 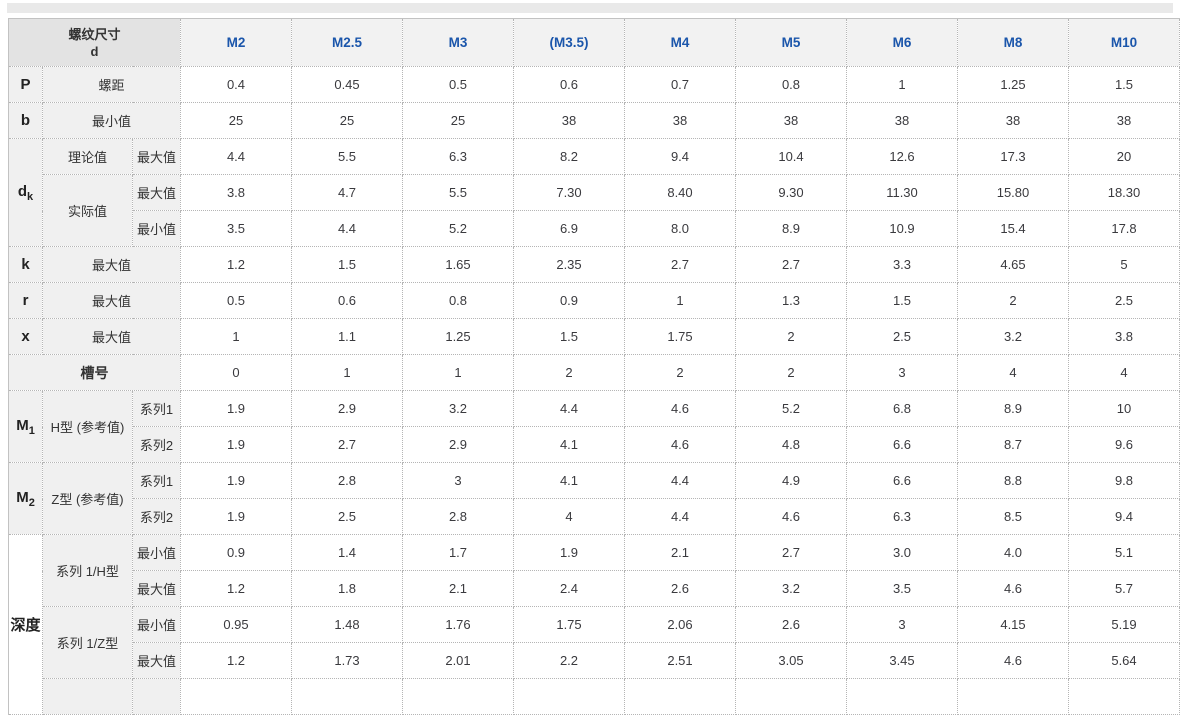 I want to click on value-cell: 4.9, so click(x=791, y=480).